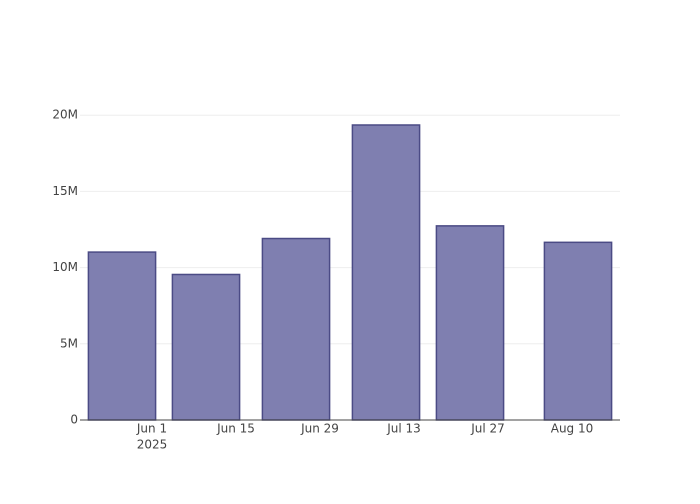 The width and height of the screenshot is (700, 504). What do you see at coordinates (403, 429) in the screenshot?
I see `x-tick-label: Jul 13` at bounding box center [403, 429].